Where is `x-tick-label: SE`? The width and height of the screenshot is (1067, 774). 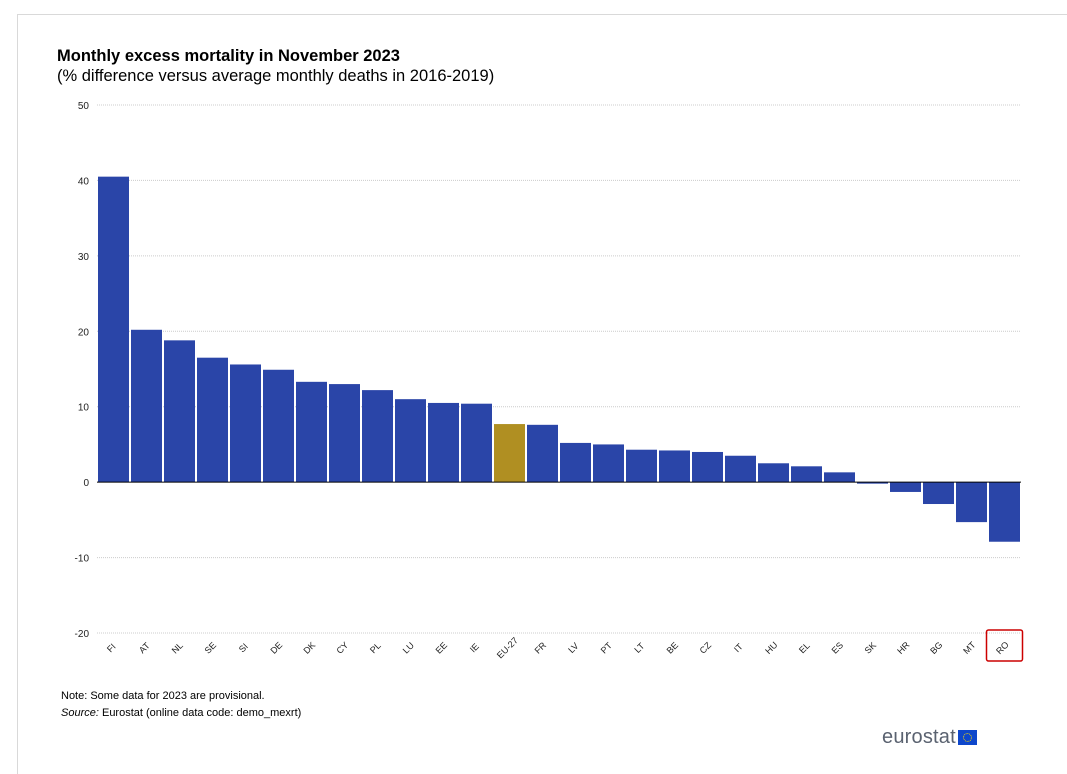
x-tick-label: SE is located at coordinates (211, 648).